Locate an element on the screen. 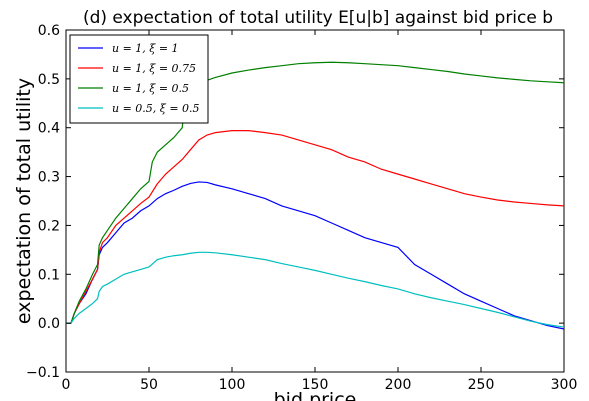 The width and height of the screenshot is (589, 401). x-tick-label: 150 is located at coordinates (315, 385).